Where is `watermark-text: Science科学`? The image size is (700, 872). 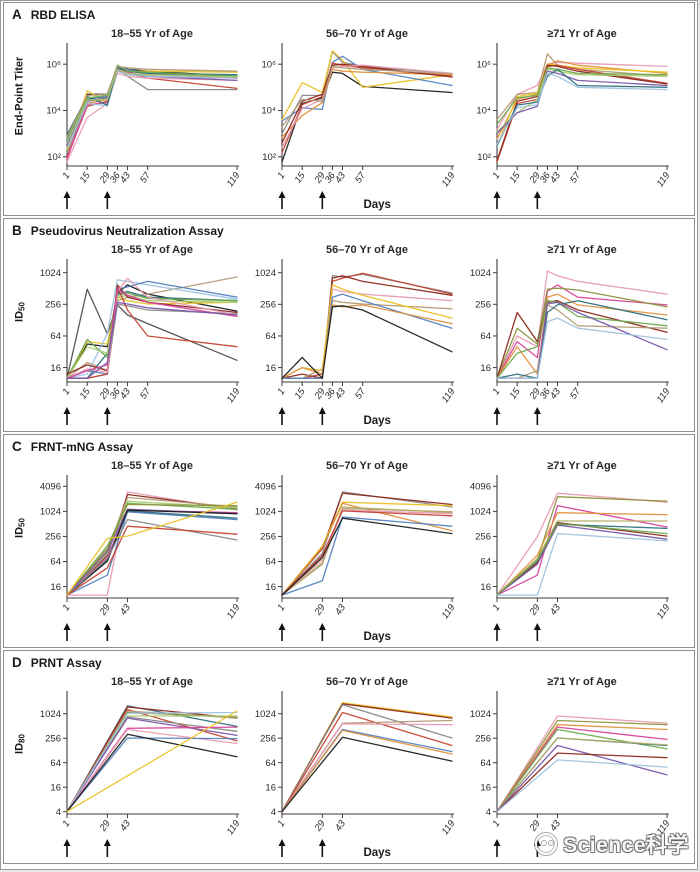
watermark-text: Science科学 is located at coordinates (626, 845).